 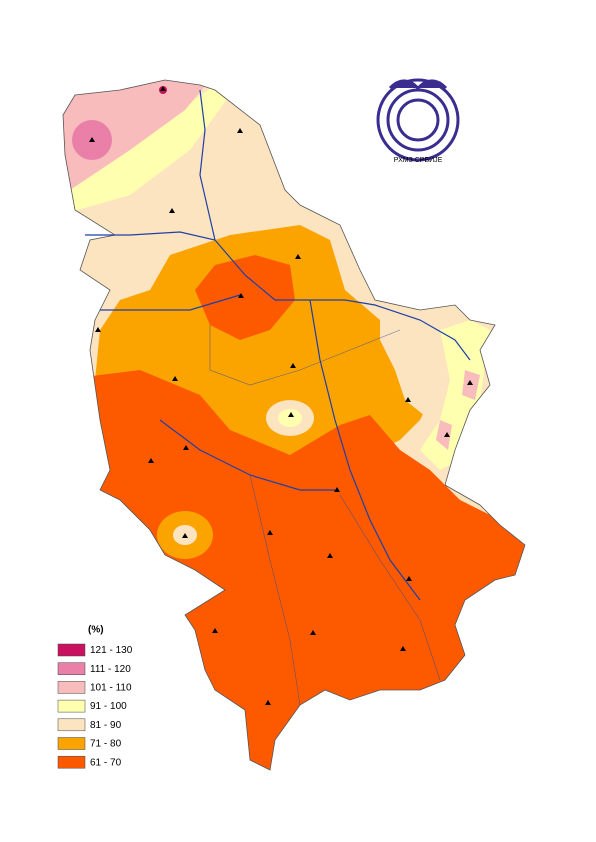 What do you see at coordinates (106, 762) in the screenshot?
I see `legend-label: 61 - 70` at bounding box center [106, 762].